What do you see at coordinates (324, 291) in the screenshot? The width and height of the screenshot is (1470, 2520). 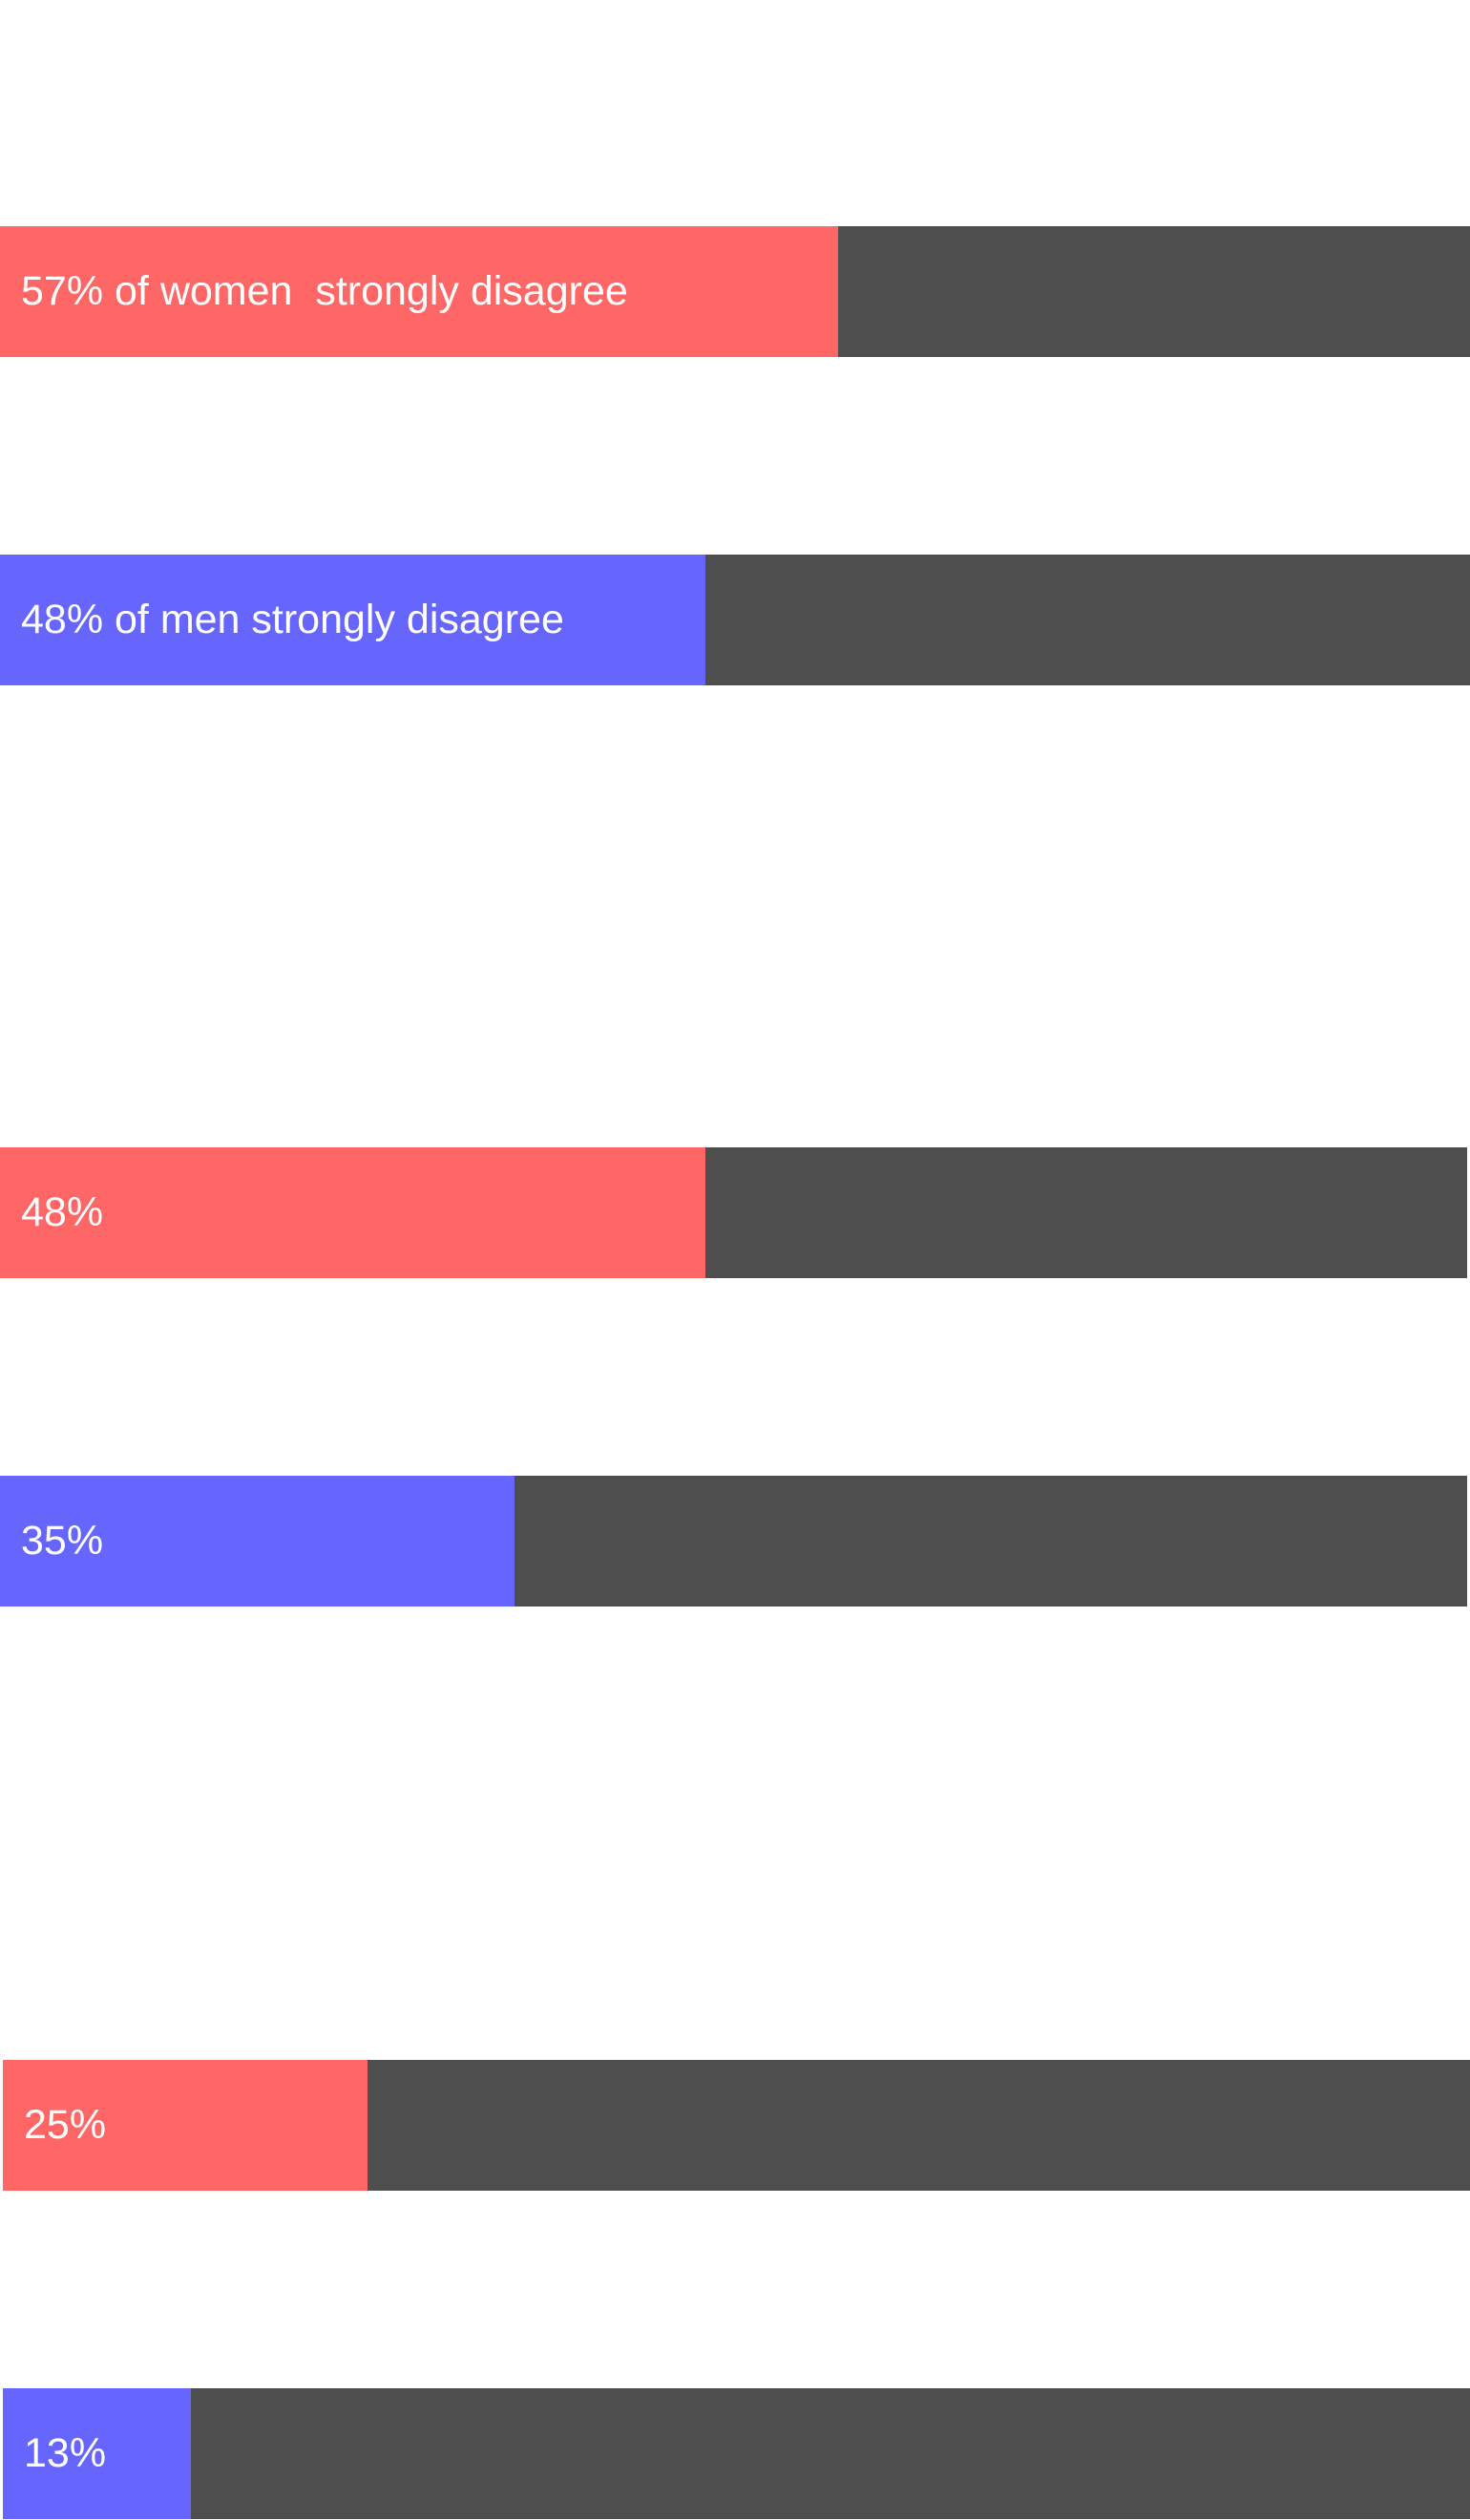 I see `bar-label-women: 57% of women strongly disagree` at bounding box center [324, 291].